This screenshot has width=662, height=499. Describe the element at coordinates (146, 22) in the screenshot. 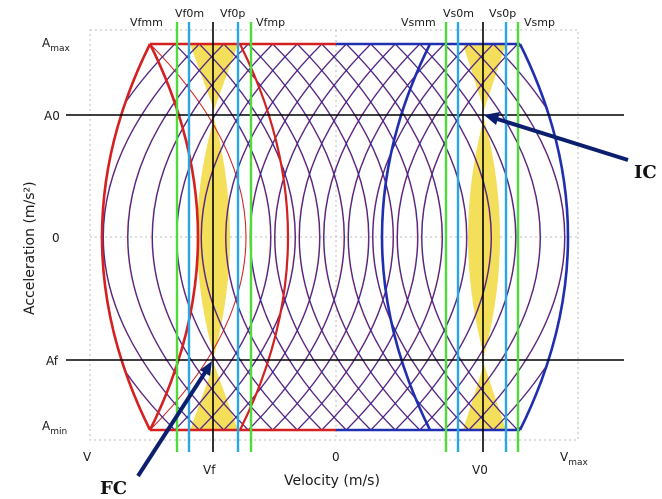

I see `label-vfmm: Vfmm` at that location.